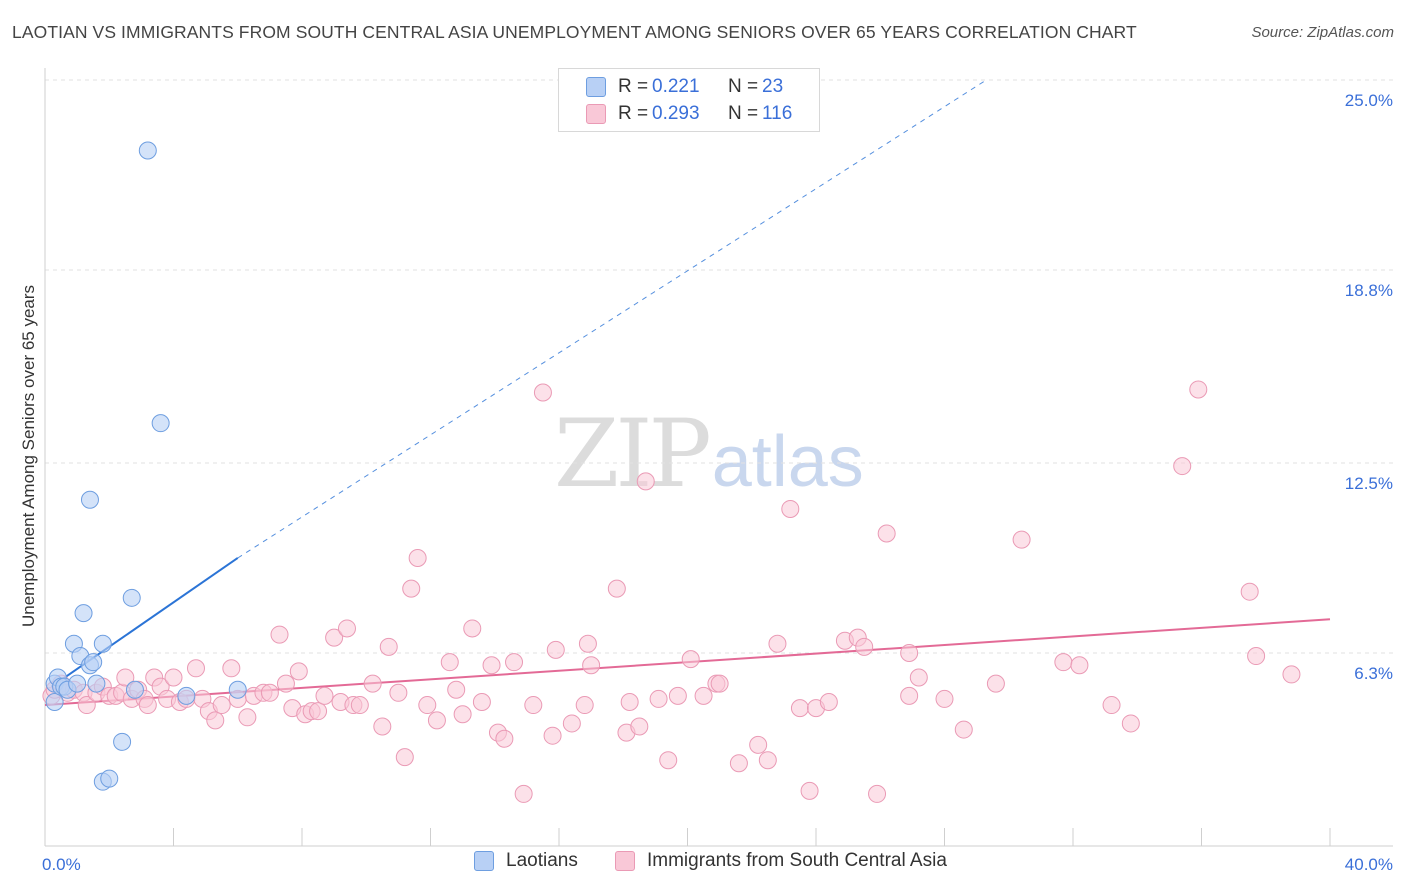 This screenshot has height=892, width=1406. What do you see at coordinates (773, 86) in the screenshot?
I see `n-value: 23` at bounding box center [773, 86].